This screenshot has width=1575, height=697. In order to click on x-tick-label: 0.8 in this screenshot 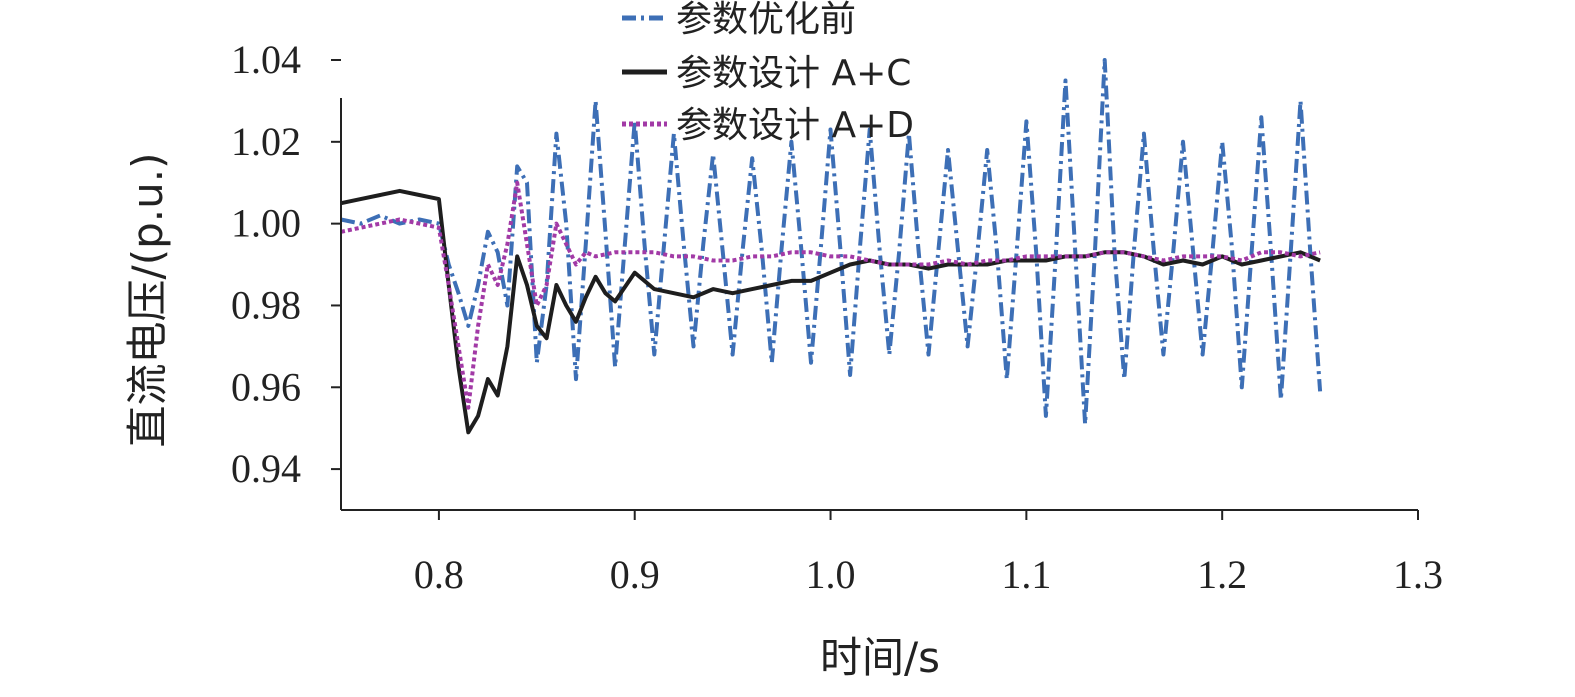, I will do `click(439, 574)`.